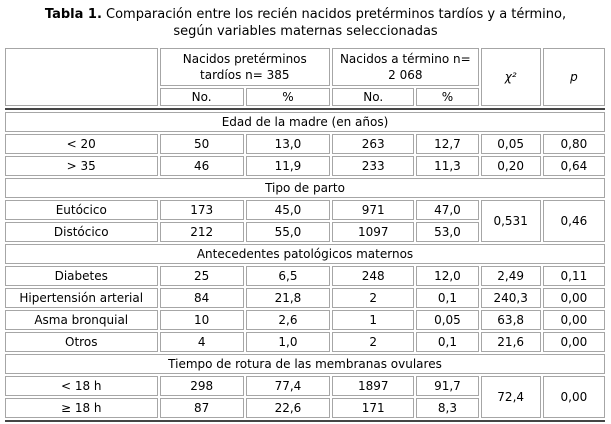 Image resolution: width=611 pixels, height=424 pixels. Describe the element at coordinates (573, 144) in the screenshot. I see `p-cell: 0,80` at that location.